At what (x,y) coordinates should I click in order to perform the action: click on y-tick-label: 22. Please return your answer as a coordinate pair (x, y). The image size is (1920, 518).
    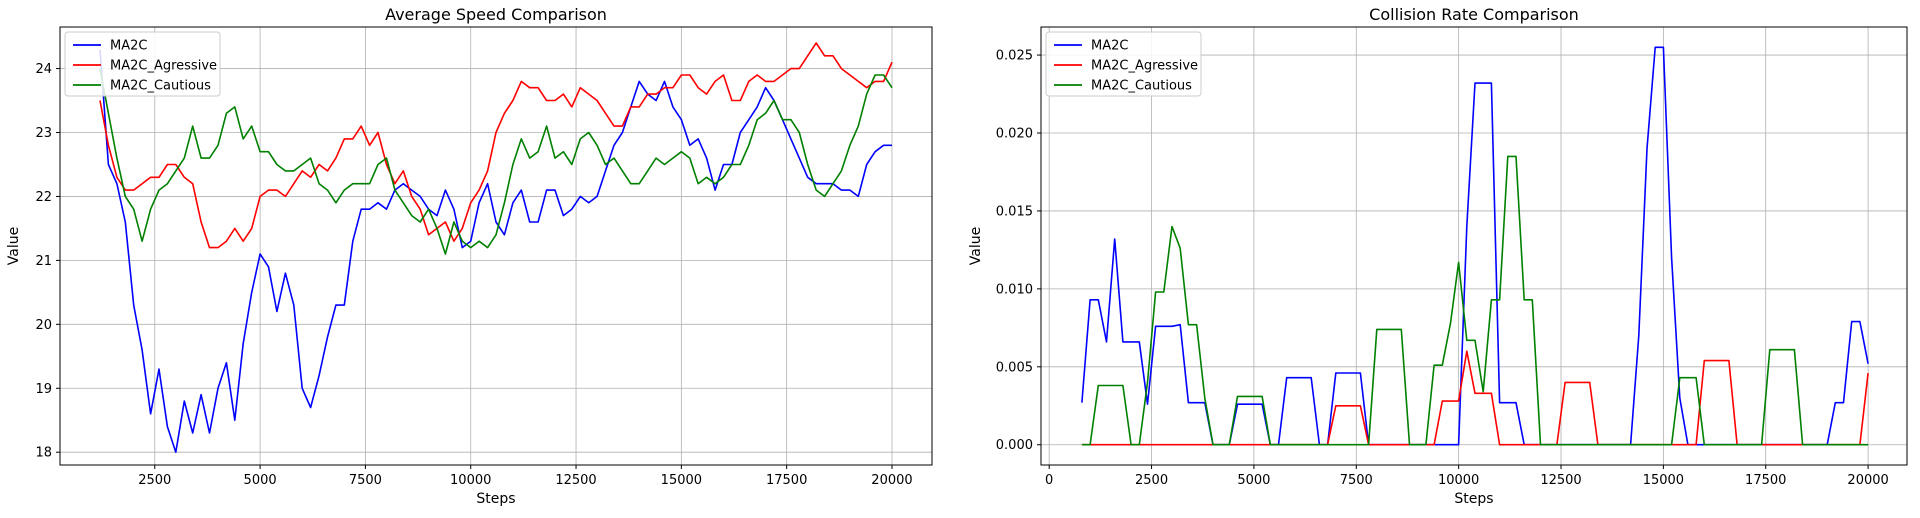
    Looking at the image, I should click on (43, 197).